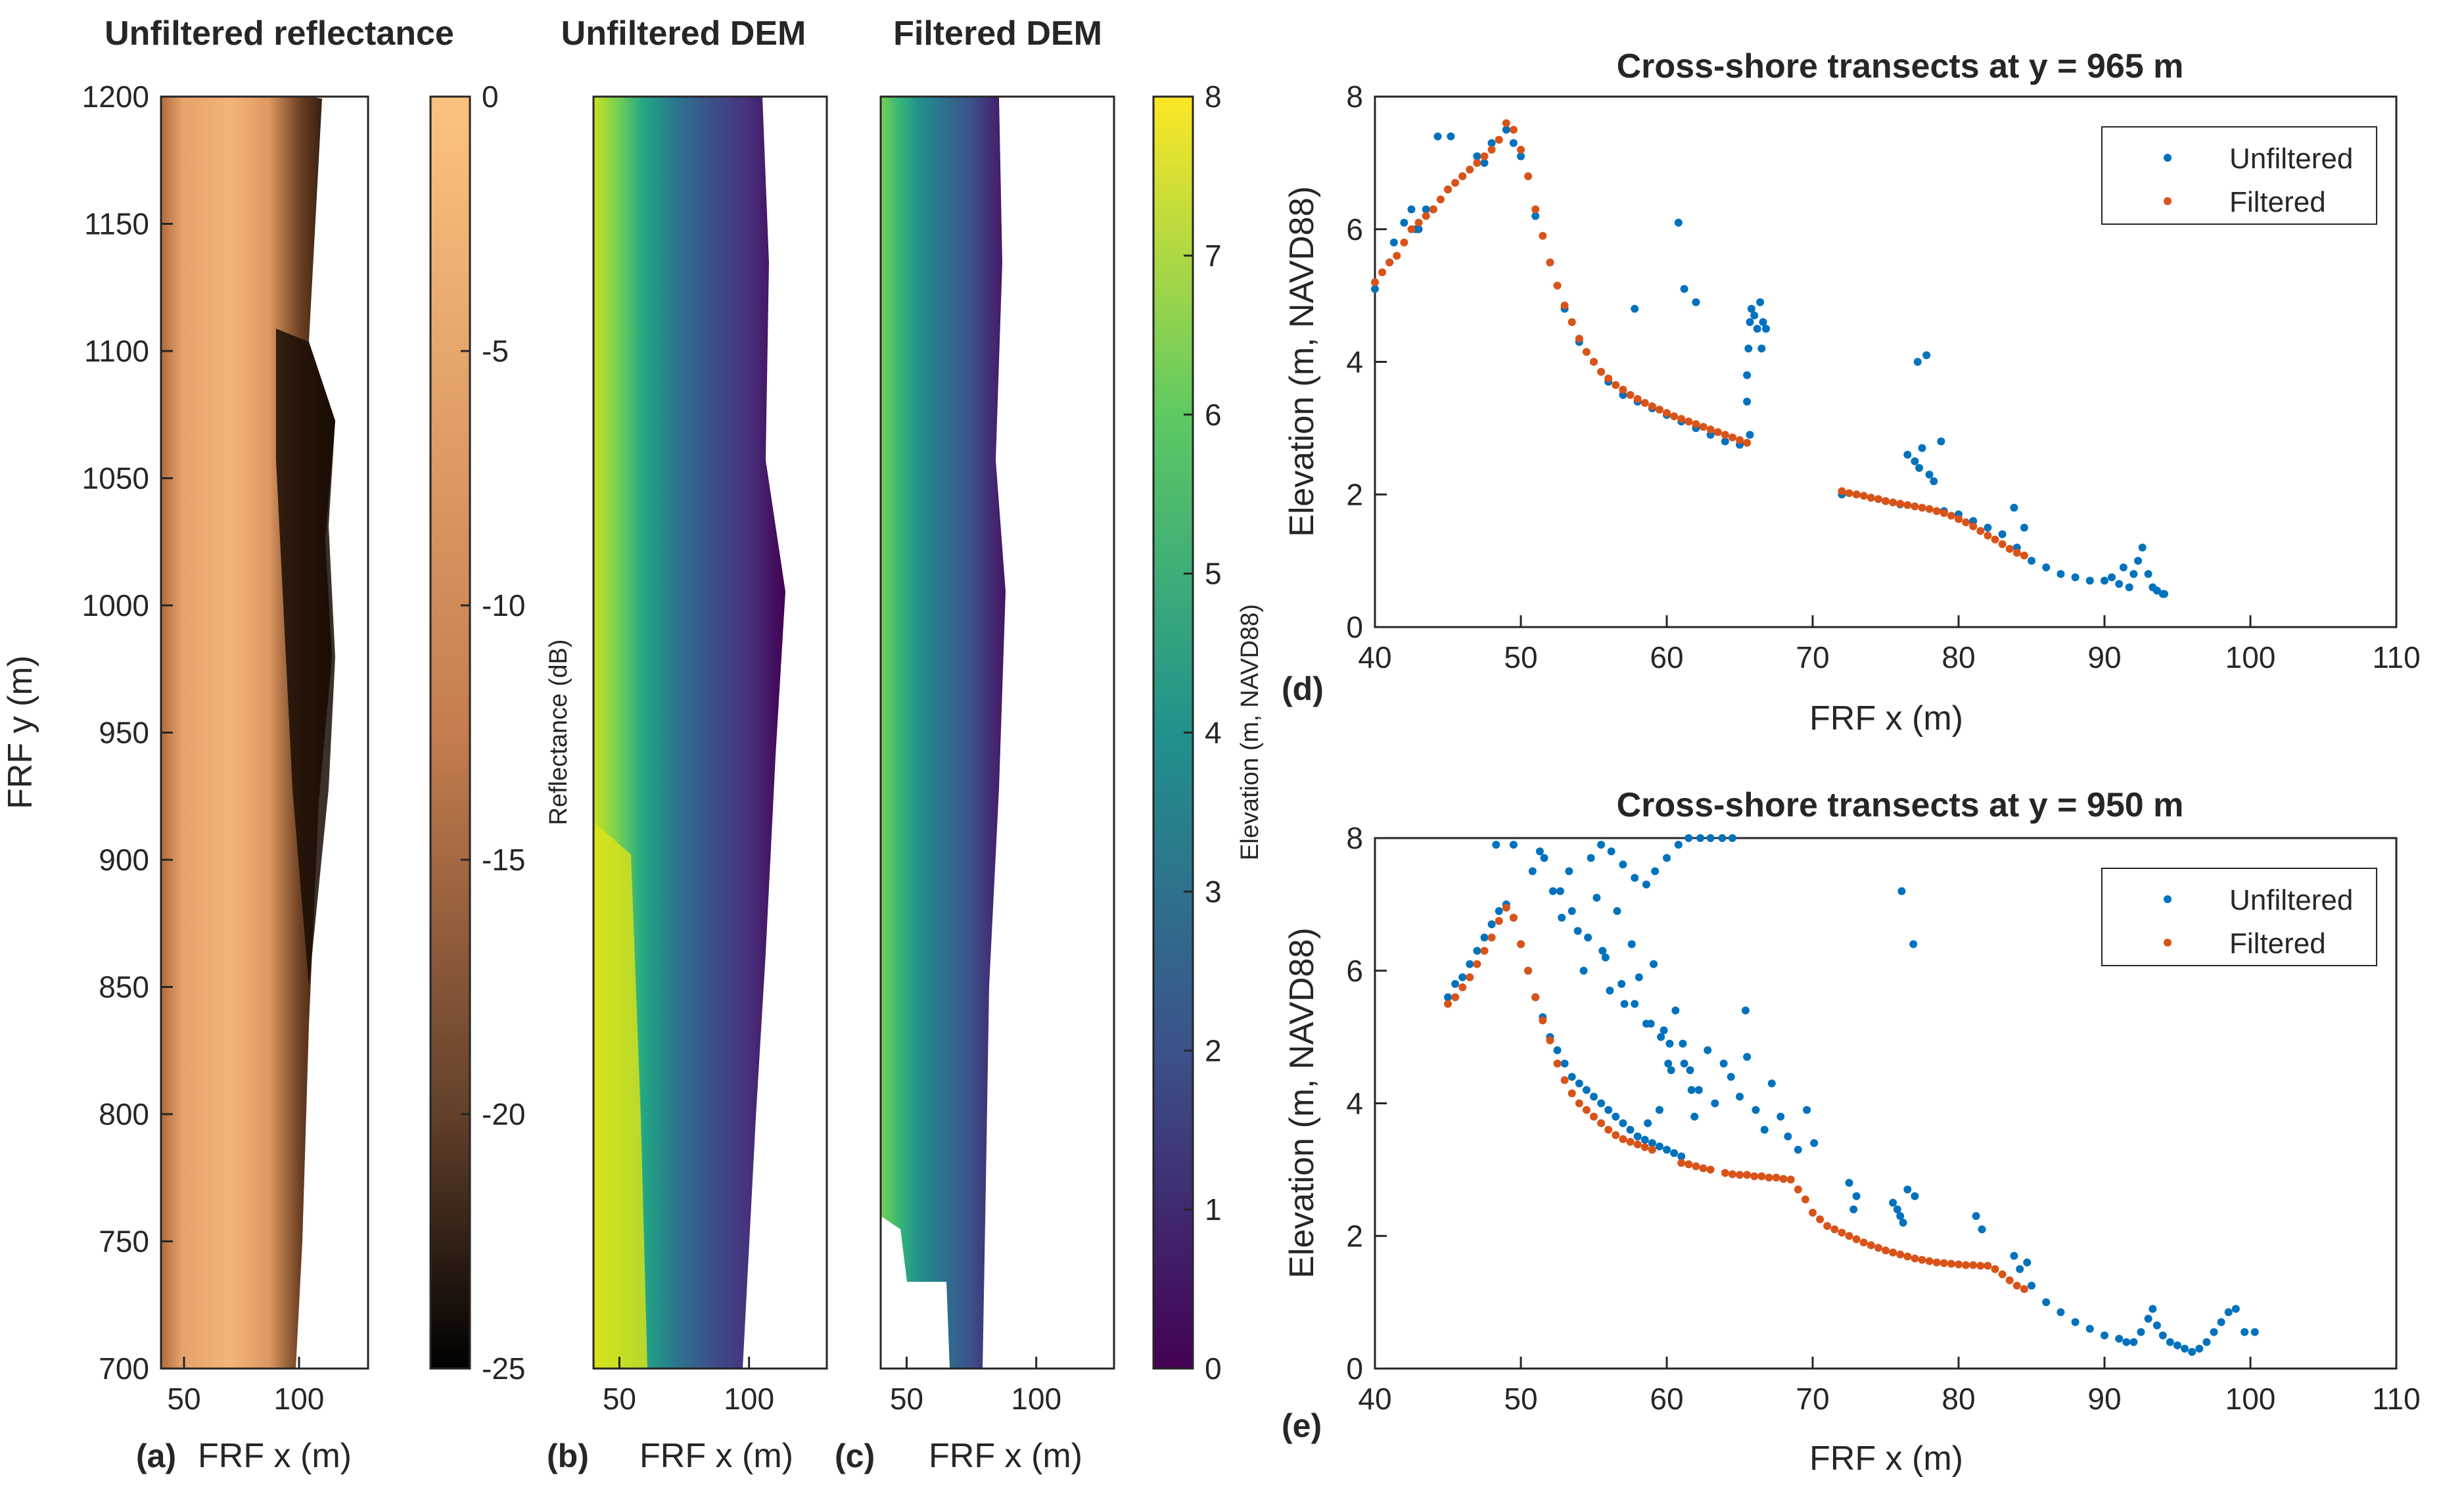 This screenshot has height=1500, width=2464. Describe the element at coordinates (490, 97) in the screenshot. I see `panel-a-cbar-tick-label: 0` at that location.